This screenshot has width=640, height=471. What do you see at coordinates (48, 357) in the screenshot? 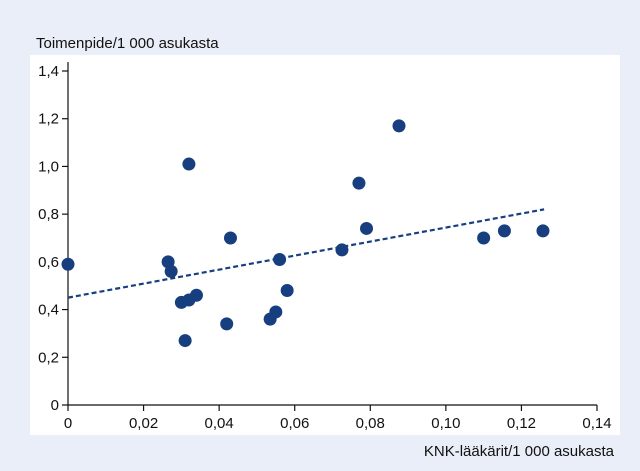
I see `y-tick-label: 0,2` at bounding box center [48, 357].